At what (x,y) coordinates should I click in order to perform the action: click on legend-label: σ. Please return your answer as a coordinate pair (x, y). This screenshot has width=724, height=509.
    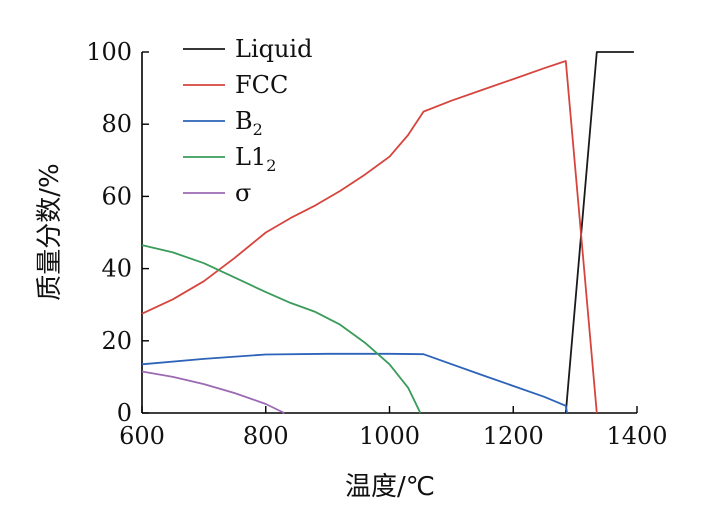
    Looking at the image, I should click on (243, 193).